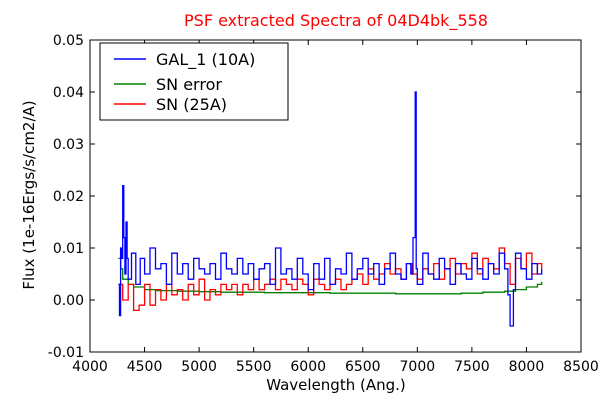 Image resolution: width=600 pixels, height=400 pixels. What do you see at coordinates (363, 367) in the screenshot?
I see `x-tick-label: 6500` at bounding box center [363, 367].